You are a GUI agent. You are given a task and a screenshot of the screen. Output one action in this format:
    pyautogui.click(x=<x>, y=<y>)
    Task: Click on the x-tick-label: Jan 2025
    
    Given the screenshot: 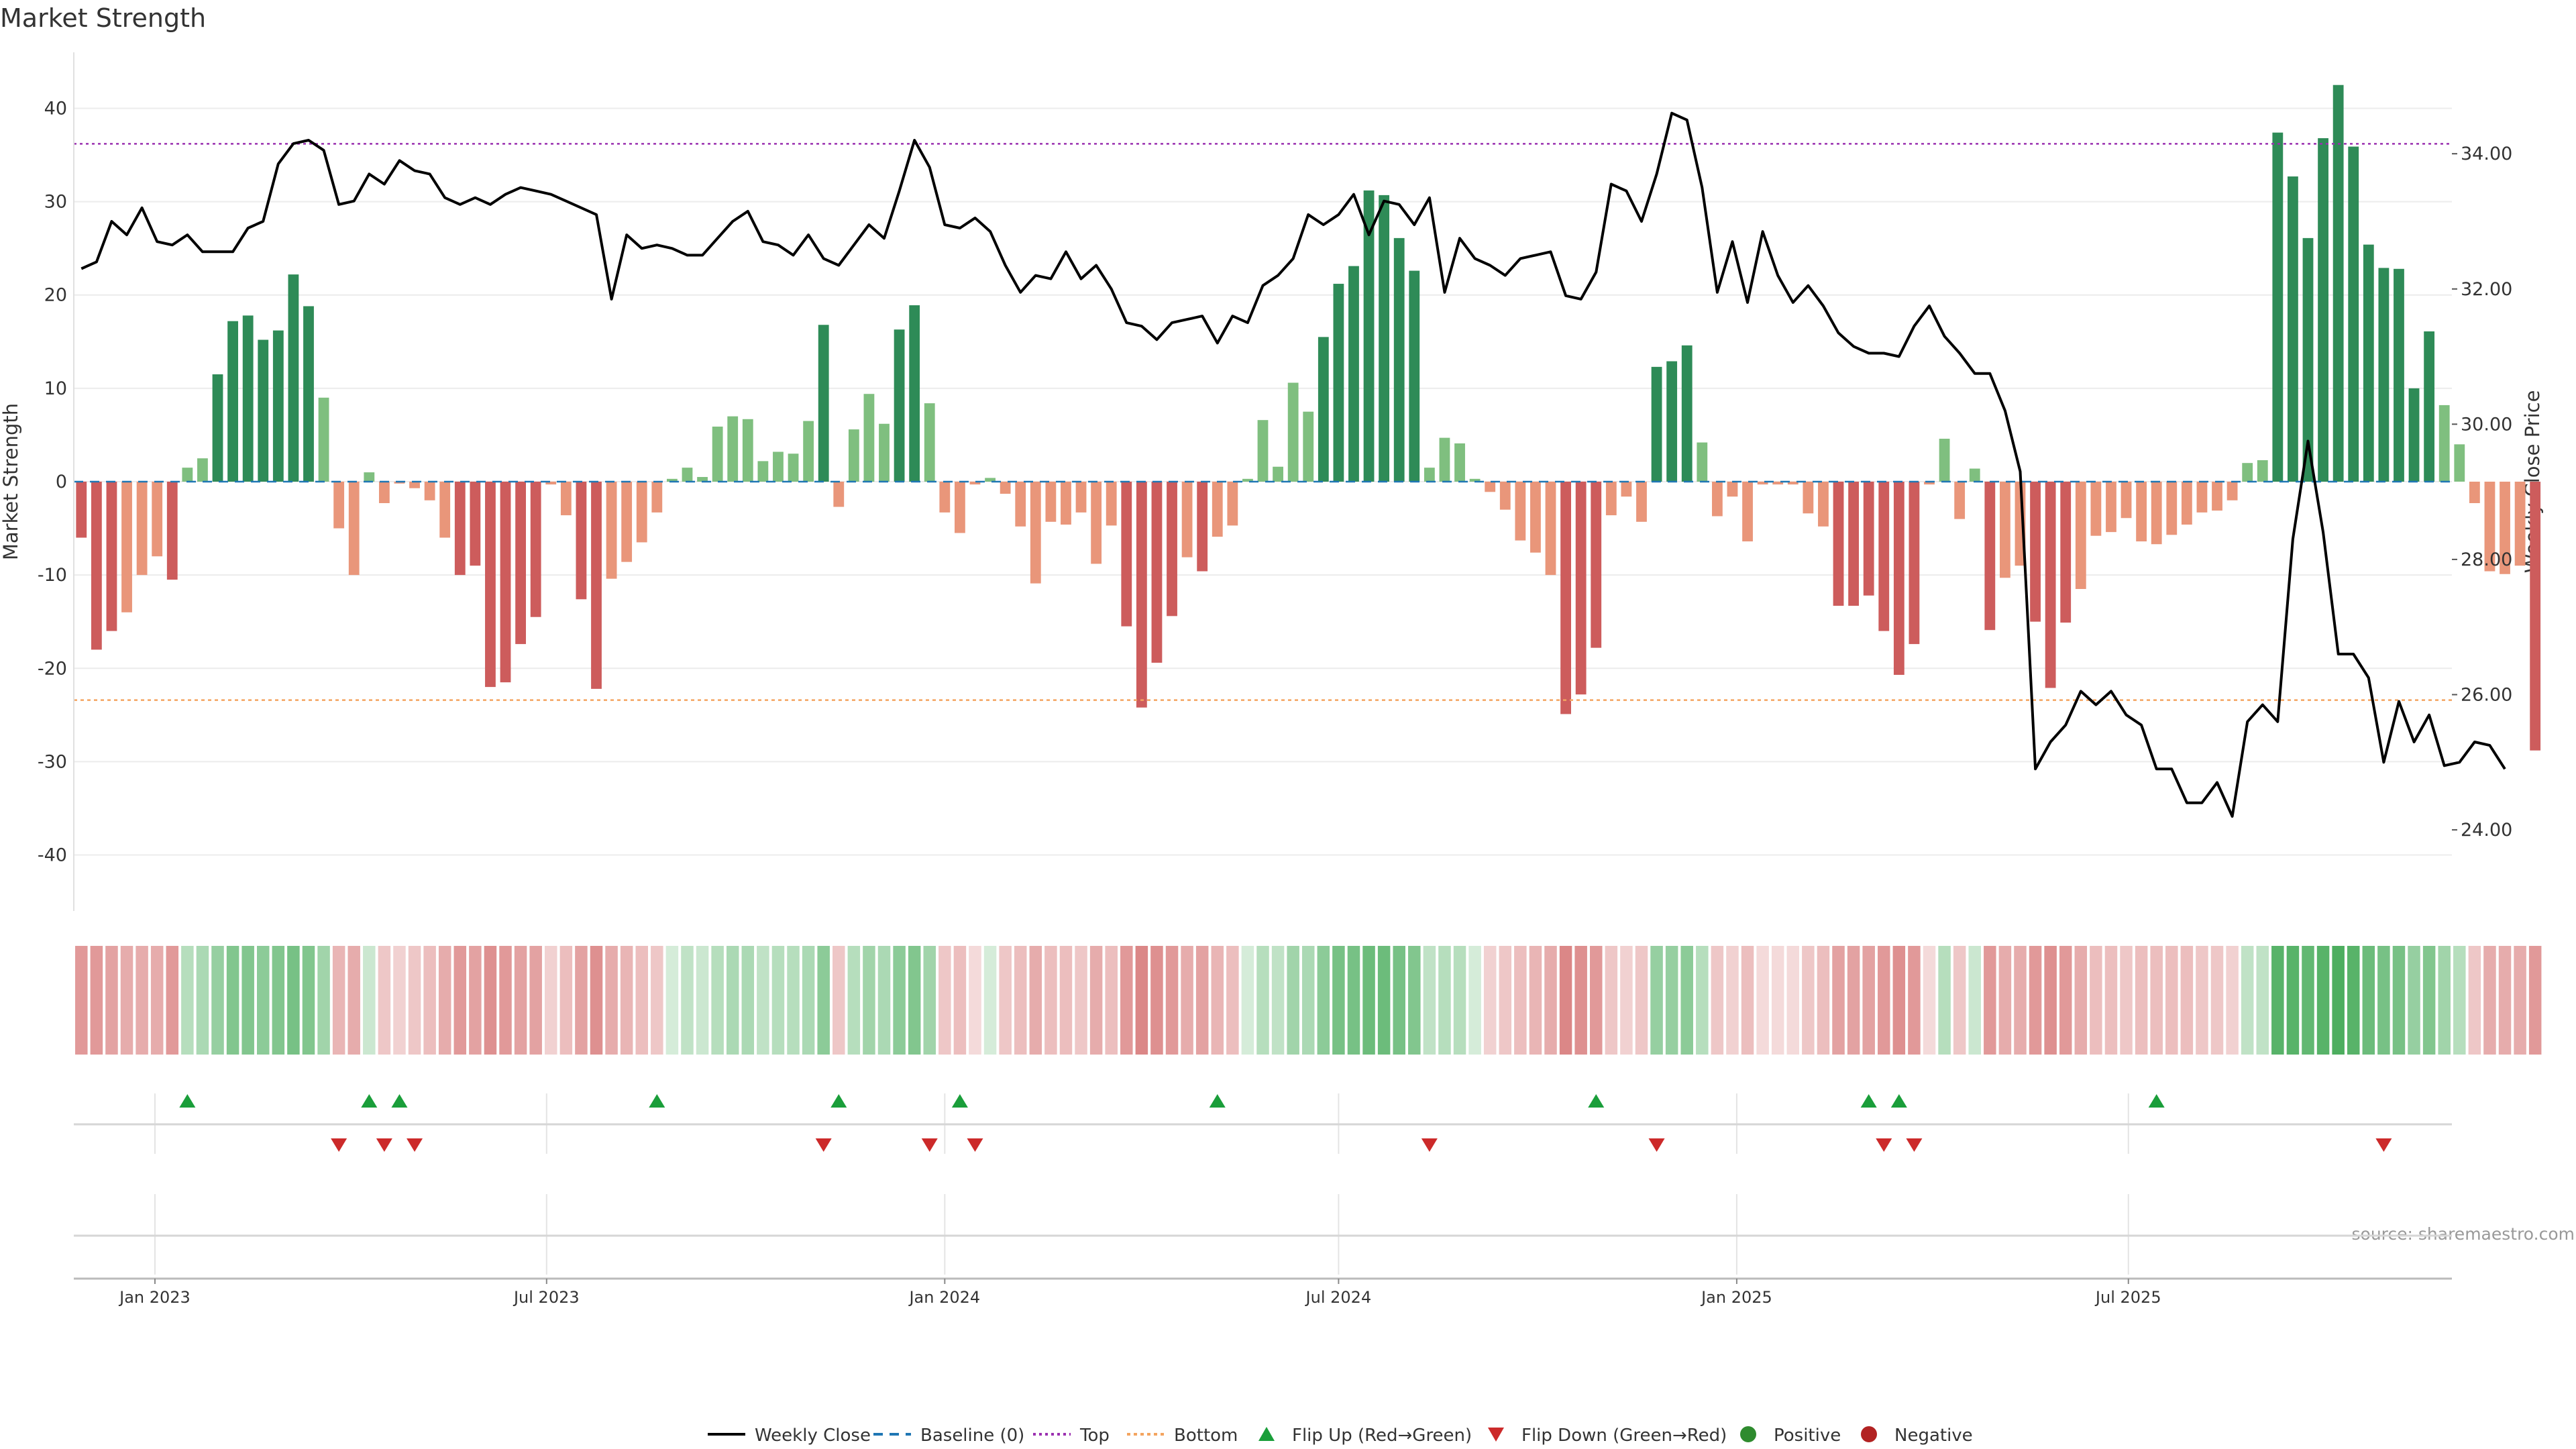 What is the action you would take?
    pyautogui.click(x=1736, y=1297)
    